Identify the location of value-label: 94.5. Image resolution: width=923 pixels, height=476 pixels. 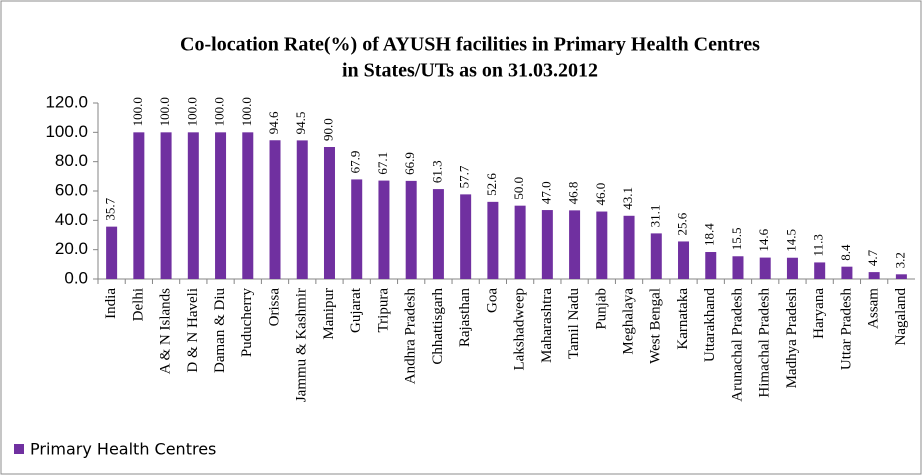
(300, 123).